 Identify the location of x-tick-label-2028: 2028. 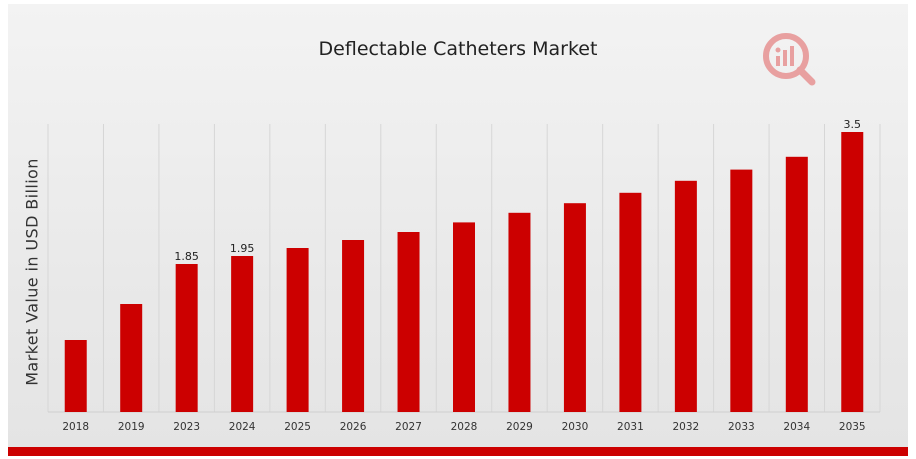
(464, 427).